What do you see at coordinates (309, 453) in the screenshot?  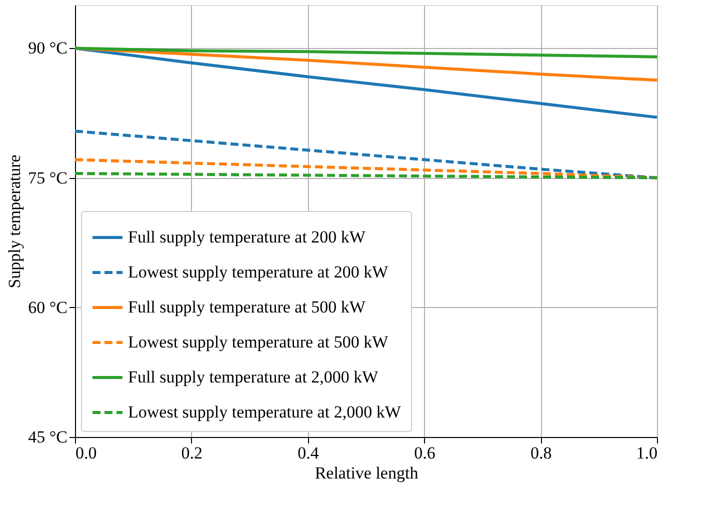 I see `x-tick-label: 0.4` at bounding box center [309, 453].